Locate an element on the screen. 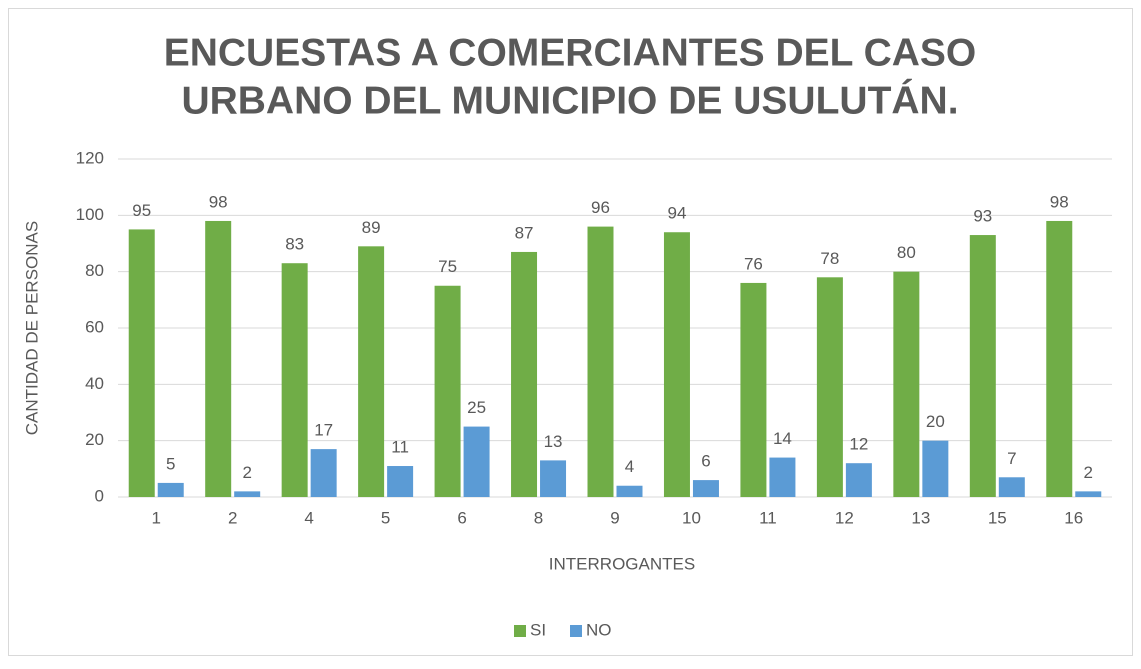 The image size is (1141, 669). x-tick-label: 15 is located at coordinates (997, 517).